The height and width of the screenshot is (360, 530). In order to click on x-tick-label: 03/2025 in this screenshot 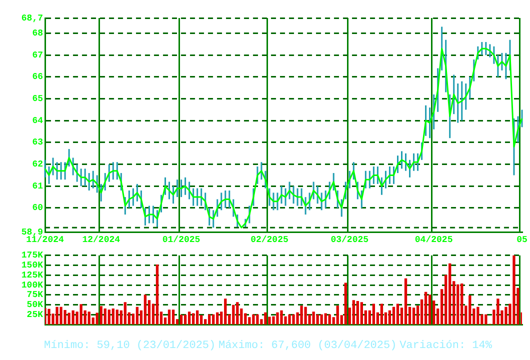, I will do `click(349, 239)`.